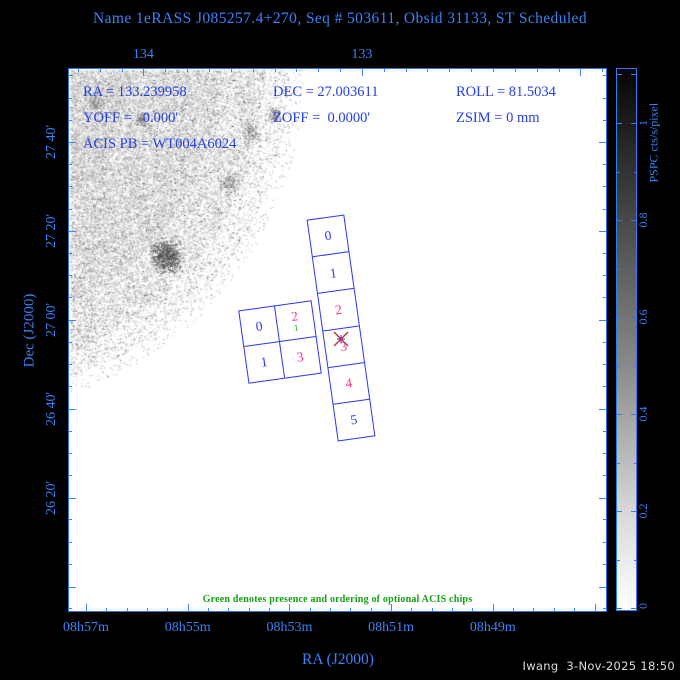 The height and width of the screenshot is (680, 680). I want to click on chip-number-label: 0, so click(328, 235).